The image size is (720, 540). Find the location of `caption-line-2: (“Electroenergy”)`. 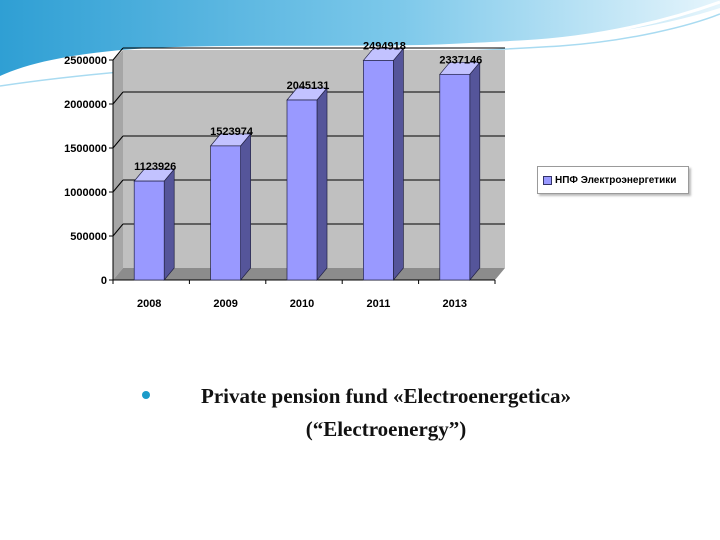

caption-line-2: (“Electroenergy”) is located at coordinates (386, 429).